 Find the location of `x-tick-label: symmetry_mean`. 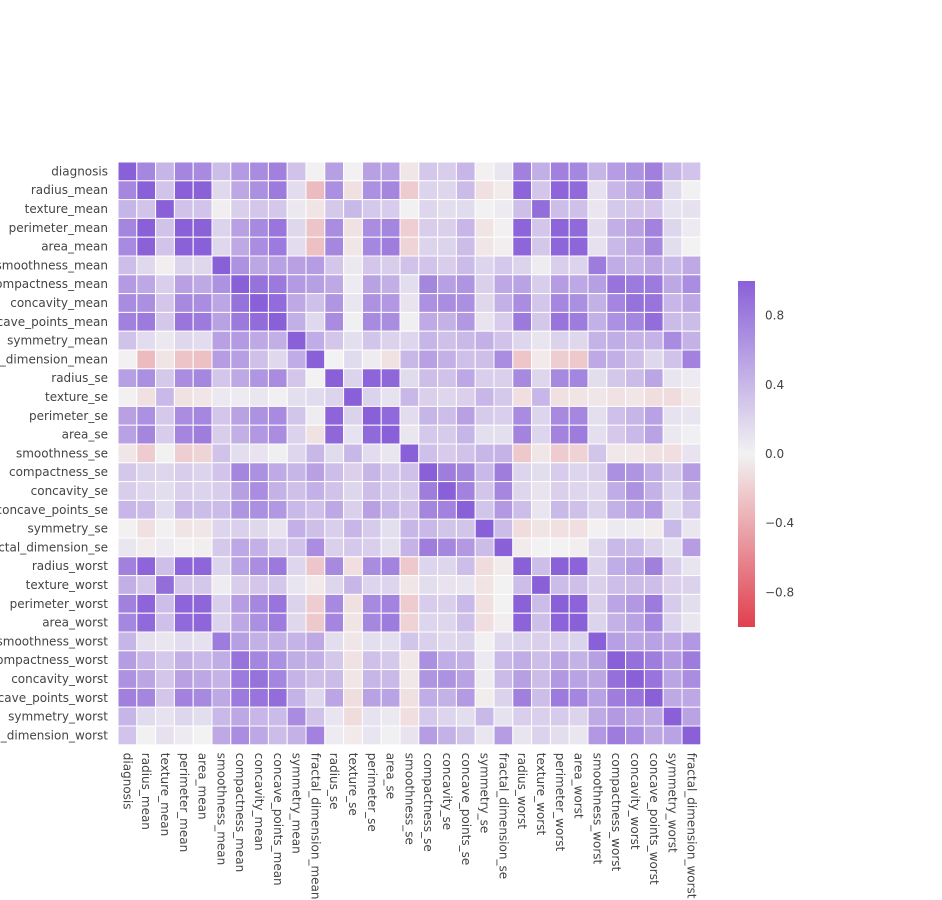

x-tick-label: symmetry_mean is located at coordinates (297, 803).